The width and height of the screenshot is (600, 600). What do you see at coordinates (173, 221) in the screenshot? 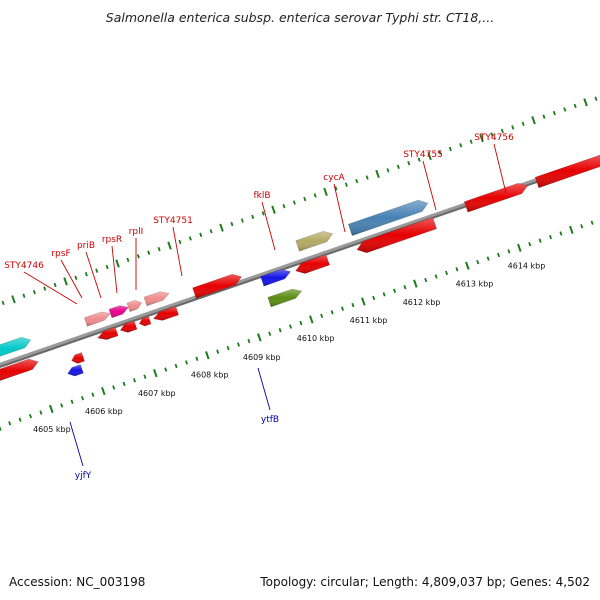
I see `gene-label: STY4751` at bounding box center [173, 221].